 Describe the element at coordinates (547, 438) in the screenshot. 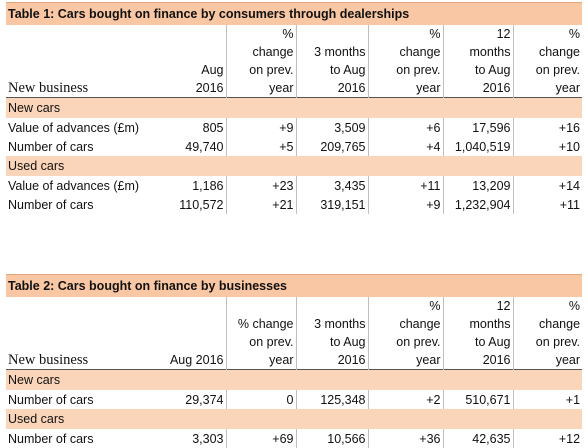

I see `table-cell: +12` at that location.